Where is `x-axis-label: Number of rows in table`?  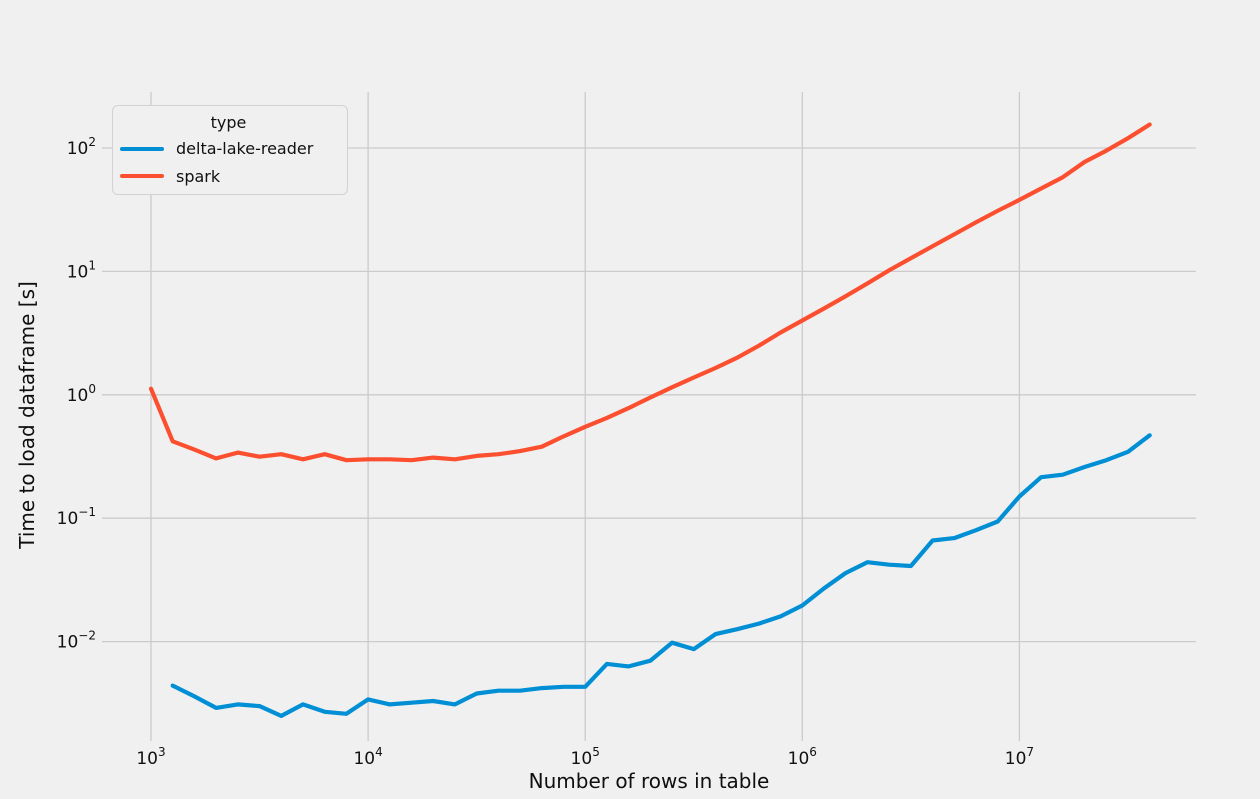 x-axis-label: Number of rows in table is located at coordinates (649, 781).